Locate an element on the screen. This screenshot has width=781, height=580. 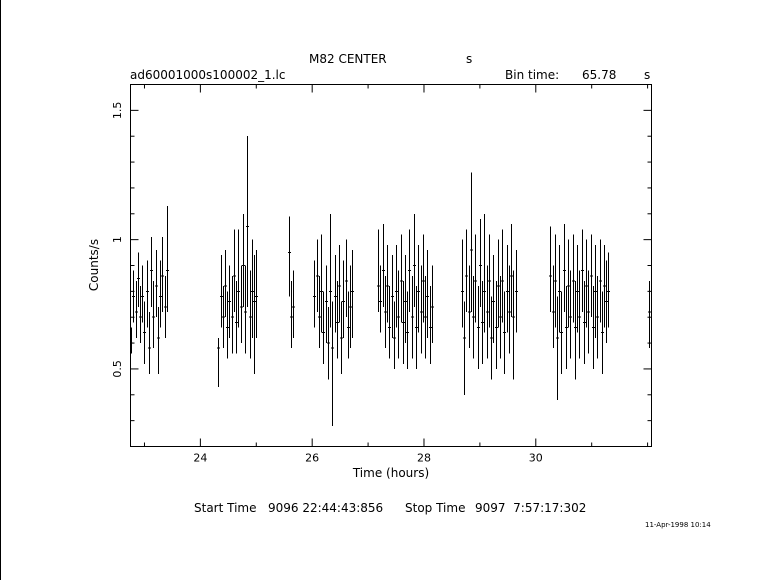
y-tick-label: 1.5 is located at coordinates (117, 111).